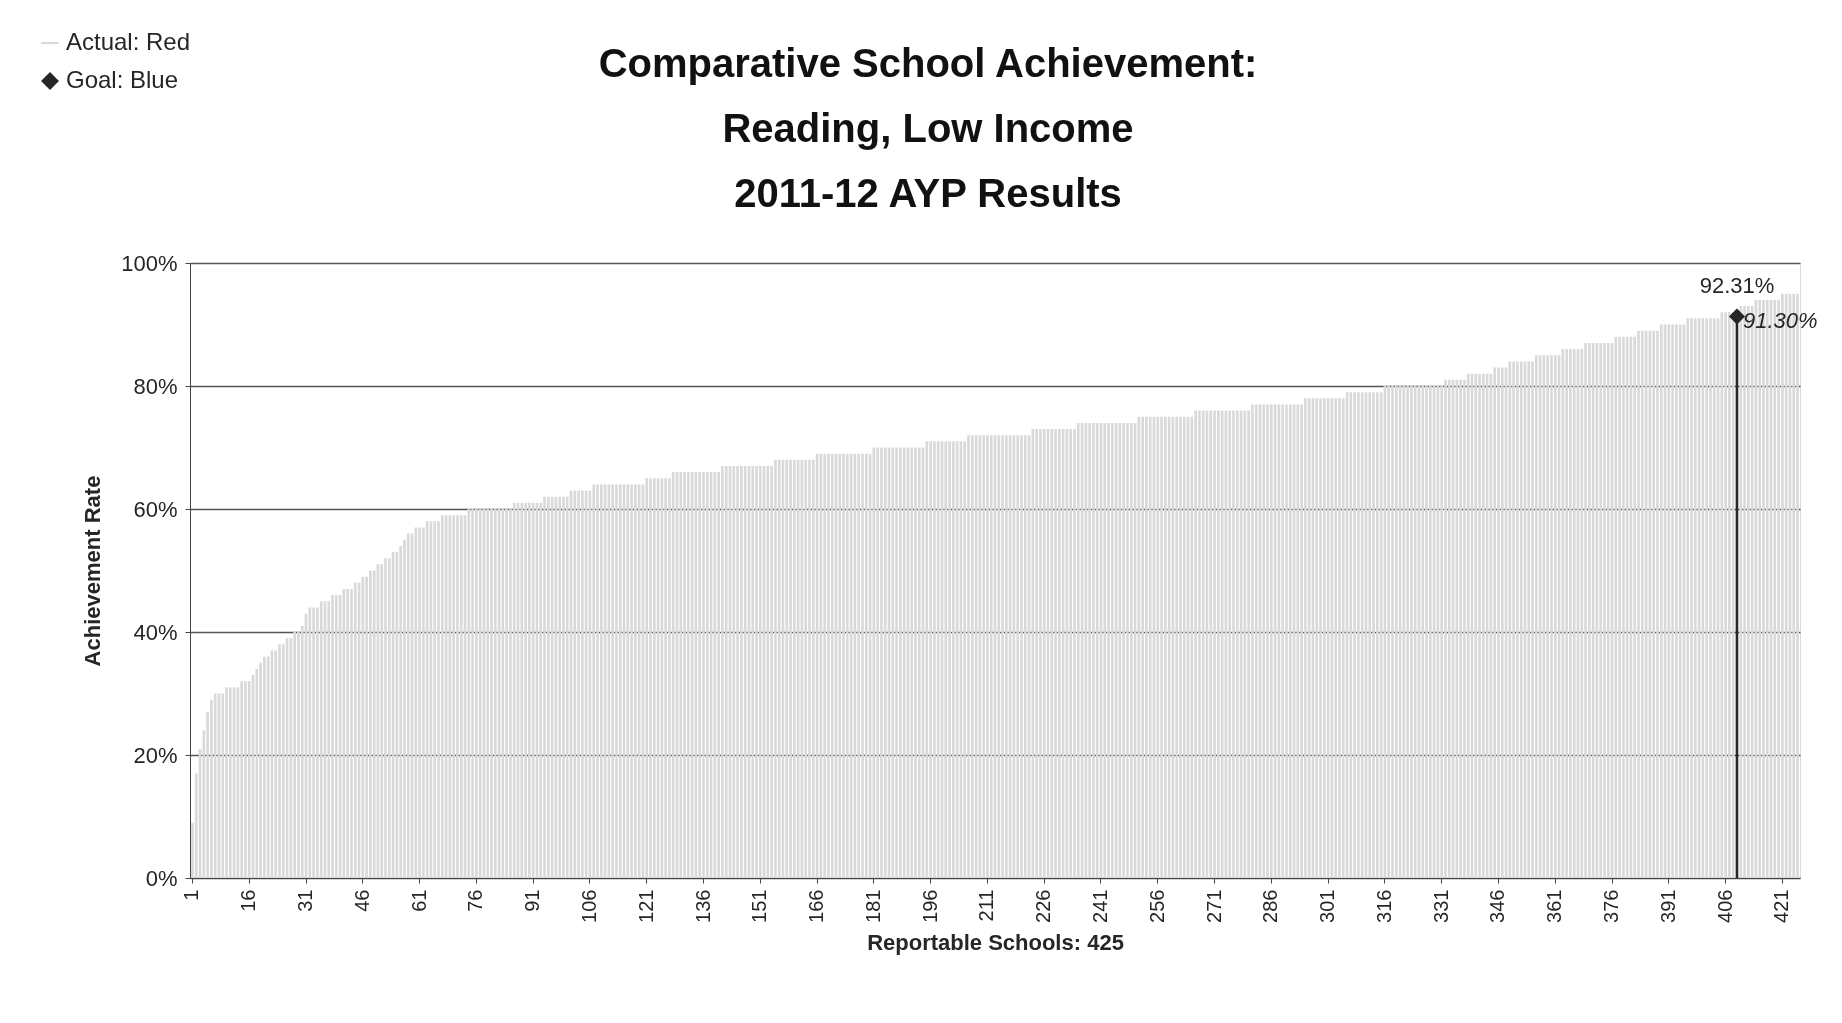 The width and height of the screenshot is (1842, 1023). What do you see at coordinates (122, 79) in the screenshot?
I see `legend-label: Goal: Blue` at bounding box center [122, 79].